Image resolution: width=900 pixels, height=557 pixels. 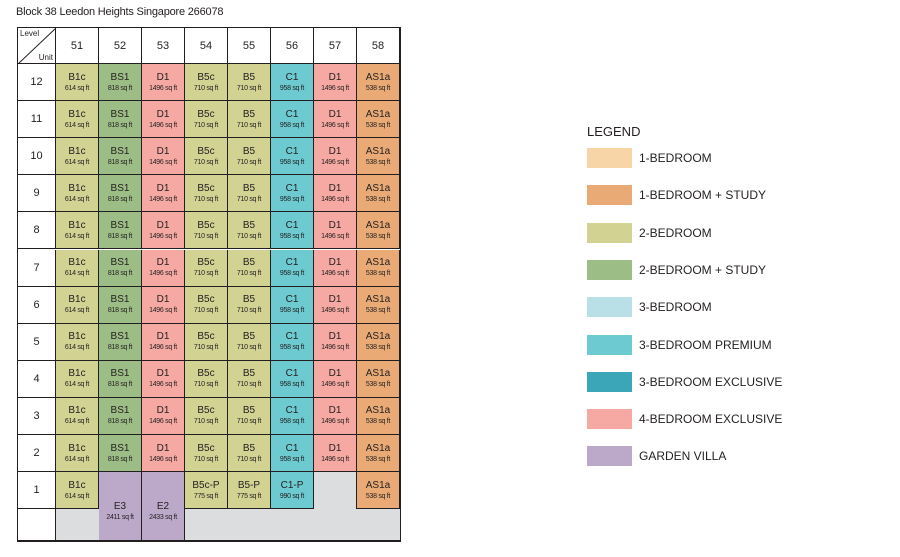 I want to click on legend-label: 1-BEDROOM, so click(x=675, y=158).